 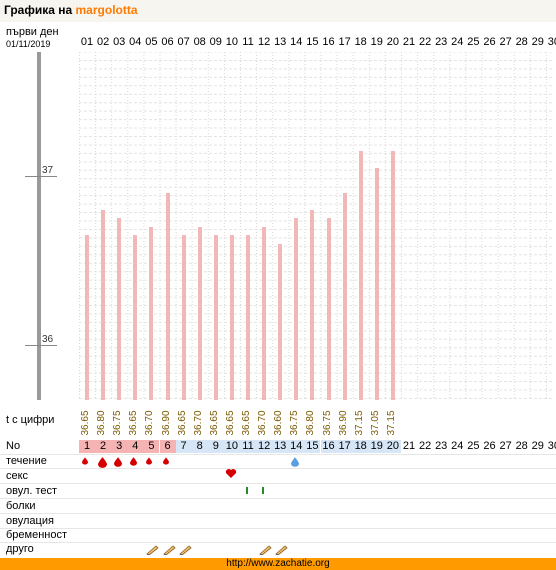 I want to click on day-header-19: 19, so click(x=376, y=42).